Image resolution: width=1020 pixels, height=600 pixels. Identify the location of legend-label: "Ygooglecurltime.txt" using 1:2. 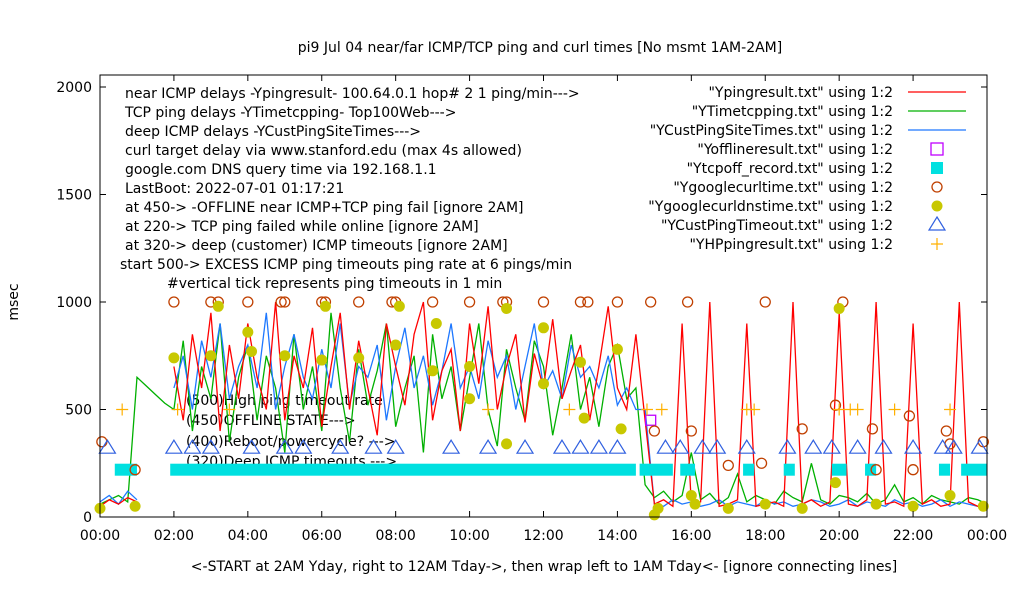
(783, 188).